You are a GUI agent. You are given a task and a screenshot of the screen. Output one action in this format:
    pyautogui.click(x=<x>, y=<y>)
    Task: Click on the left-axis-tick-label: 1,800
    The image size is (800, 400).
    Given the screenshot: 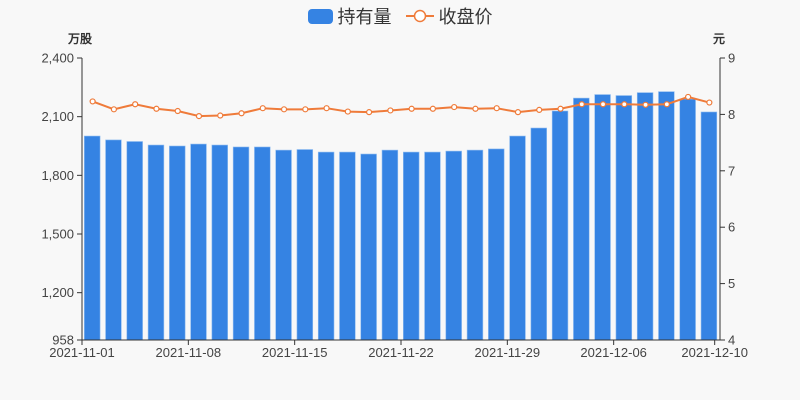 What is the action you would take?
    pyautogui.click(x=57, y=175)
    